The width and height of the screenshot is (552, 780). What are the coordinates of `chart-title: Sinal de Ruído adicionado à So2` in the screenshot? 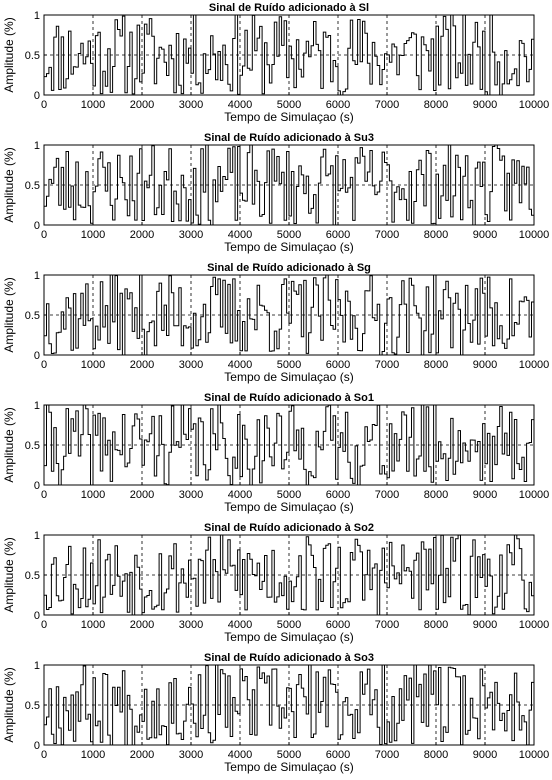 It's located at (289, 528).